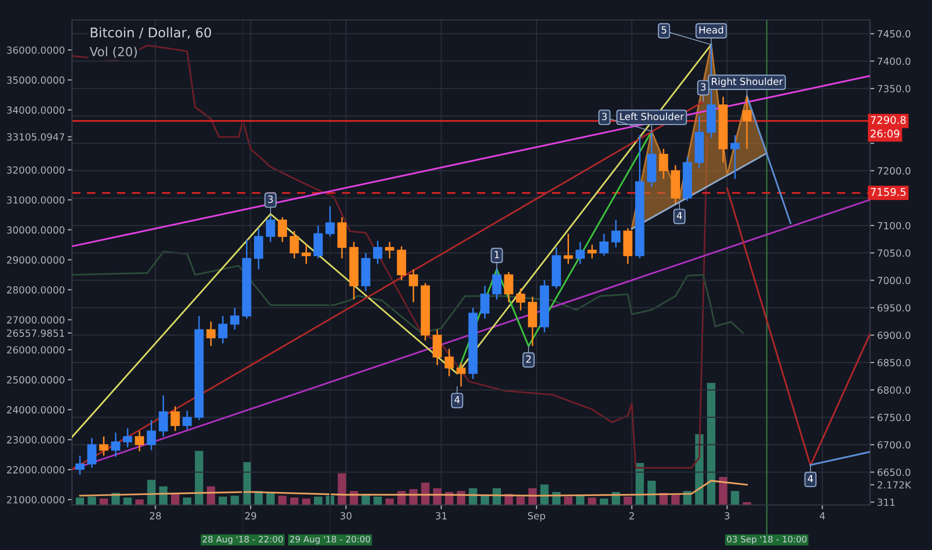  Describe the element at coordinates (35, 80) in the screenshot. I see `y2-tick-label: 35000.0000` at that location.